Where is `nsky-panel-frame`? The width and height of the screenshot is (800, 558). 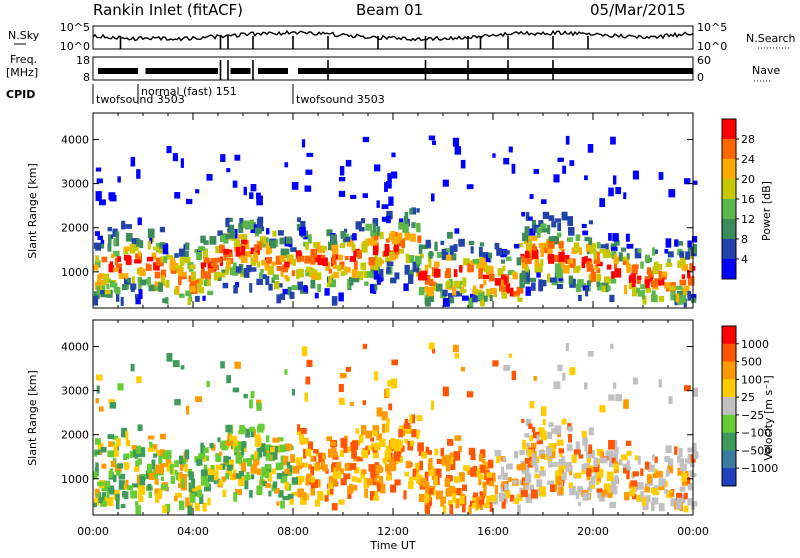
nsky-panel-frame is located at coordinates (393, 37).